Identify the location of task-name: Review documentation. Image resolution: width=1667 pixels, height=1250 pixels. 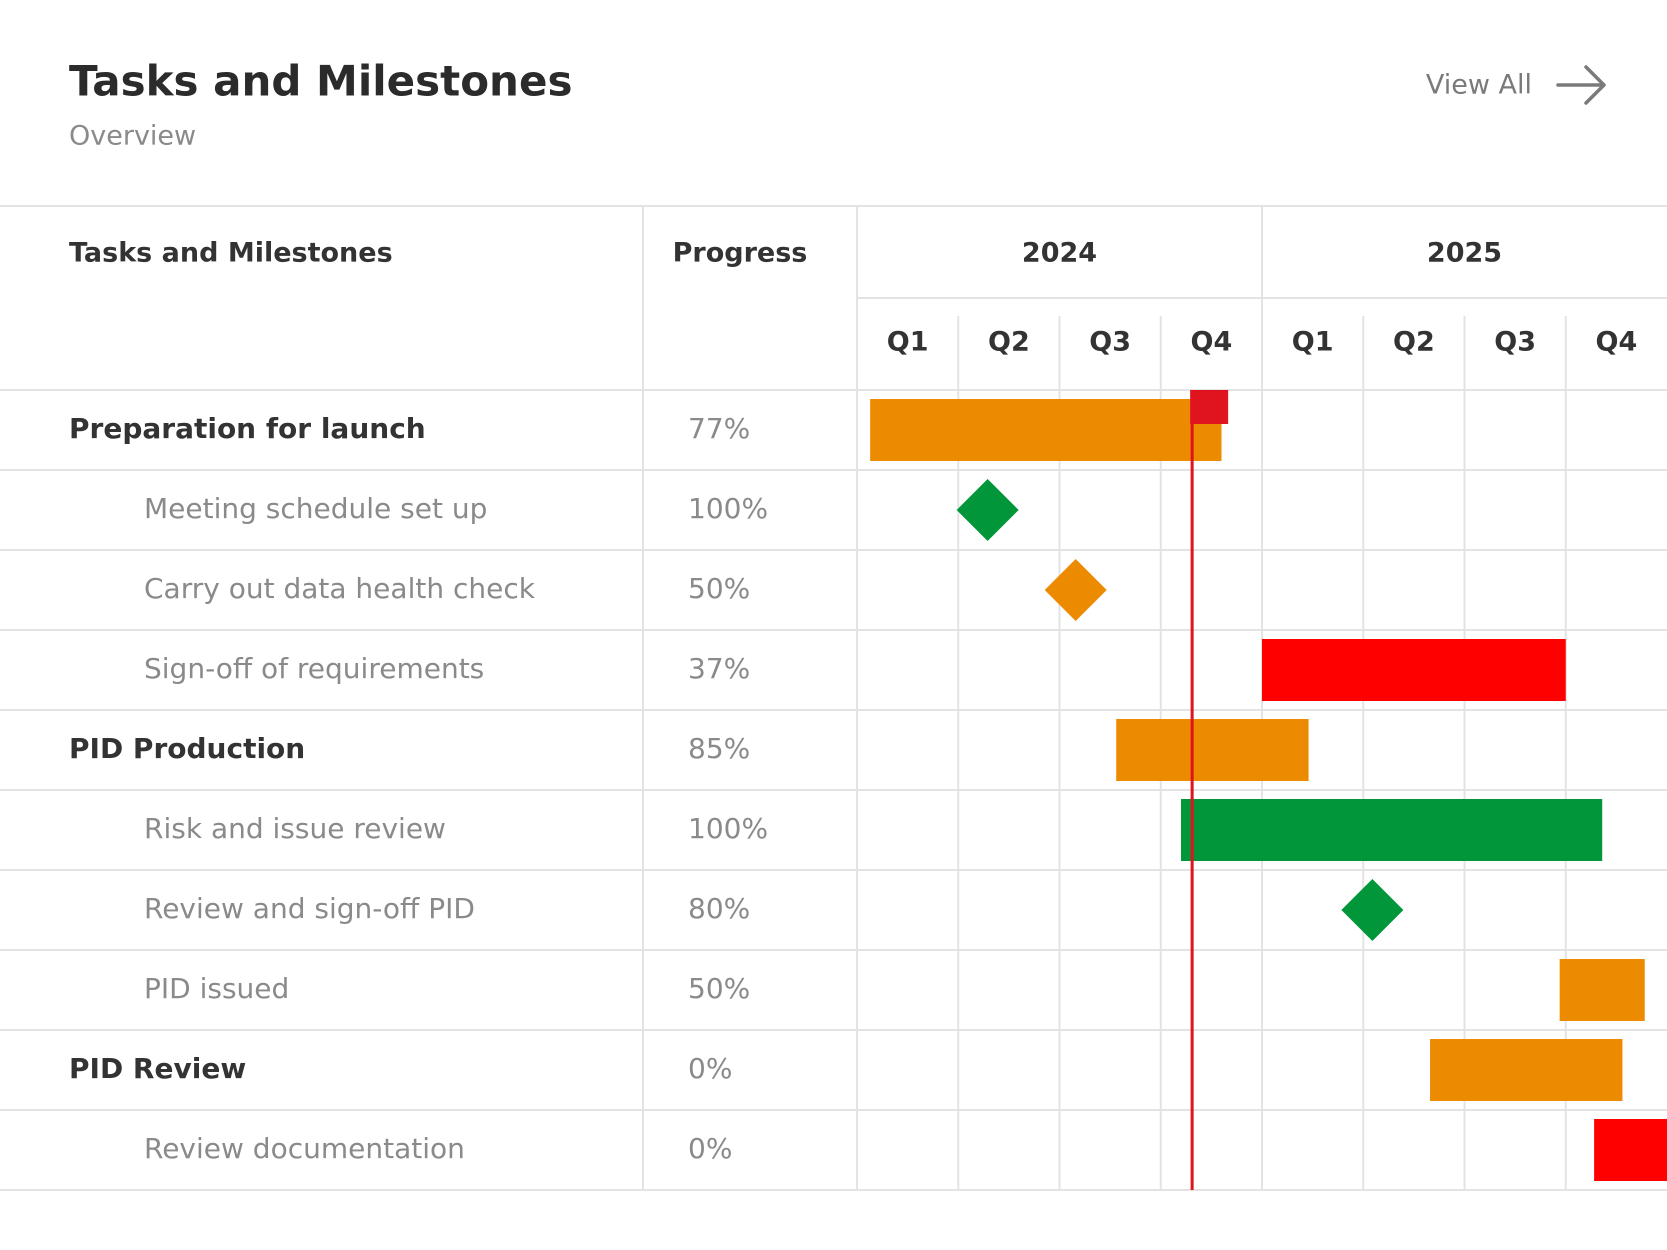
(304, 1148).